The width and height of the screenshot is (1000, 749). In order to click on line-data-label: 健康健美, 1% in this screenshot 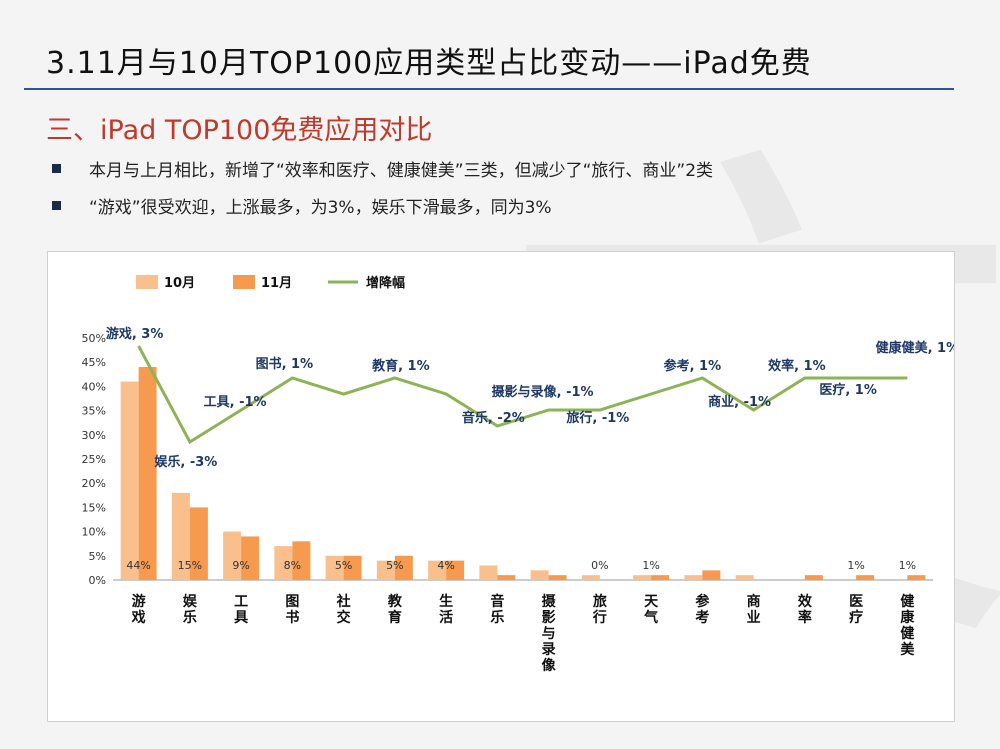, I will do `click(915, 348)`.